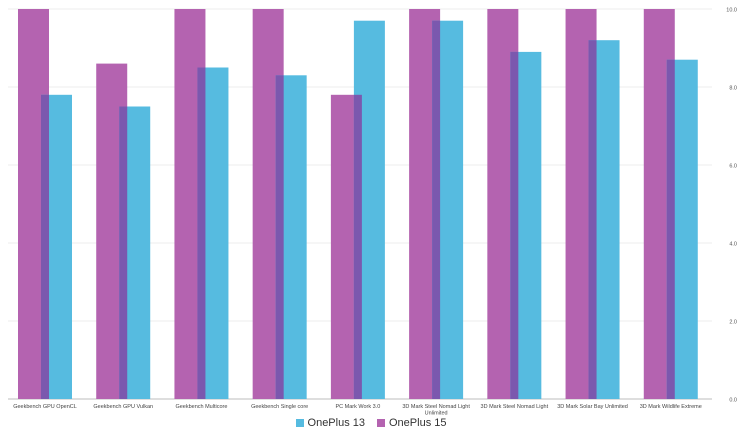 The height and width of the screenshot is (438, 742). What do you see at coordinates (733, 245) in the screenshot?
I see `y-tick-label: 4.0` at bounding box center [733, 245].